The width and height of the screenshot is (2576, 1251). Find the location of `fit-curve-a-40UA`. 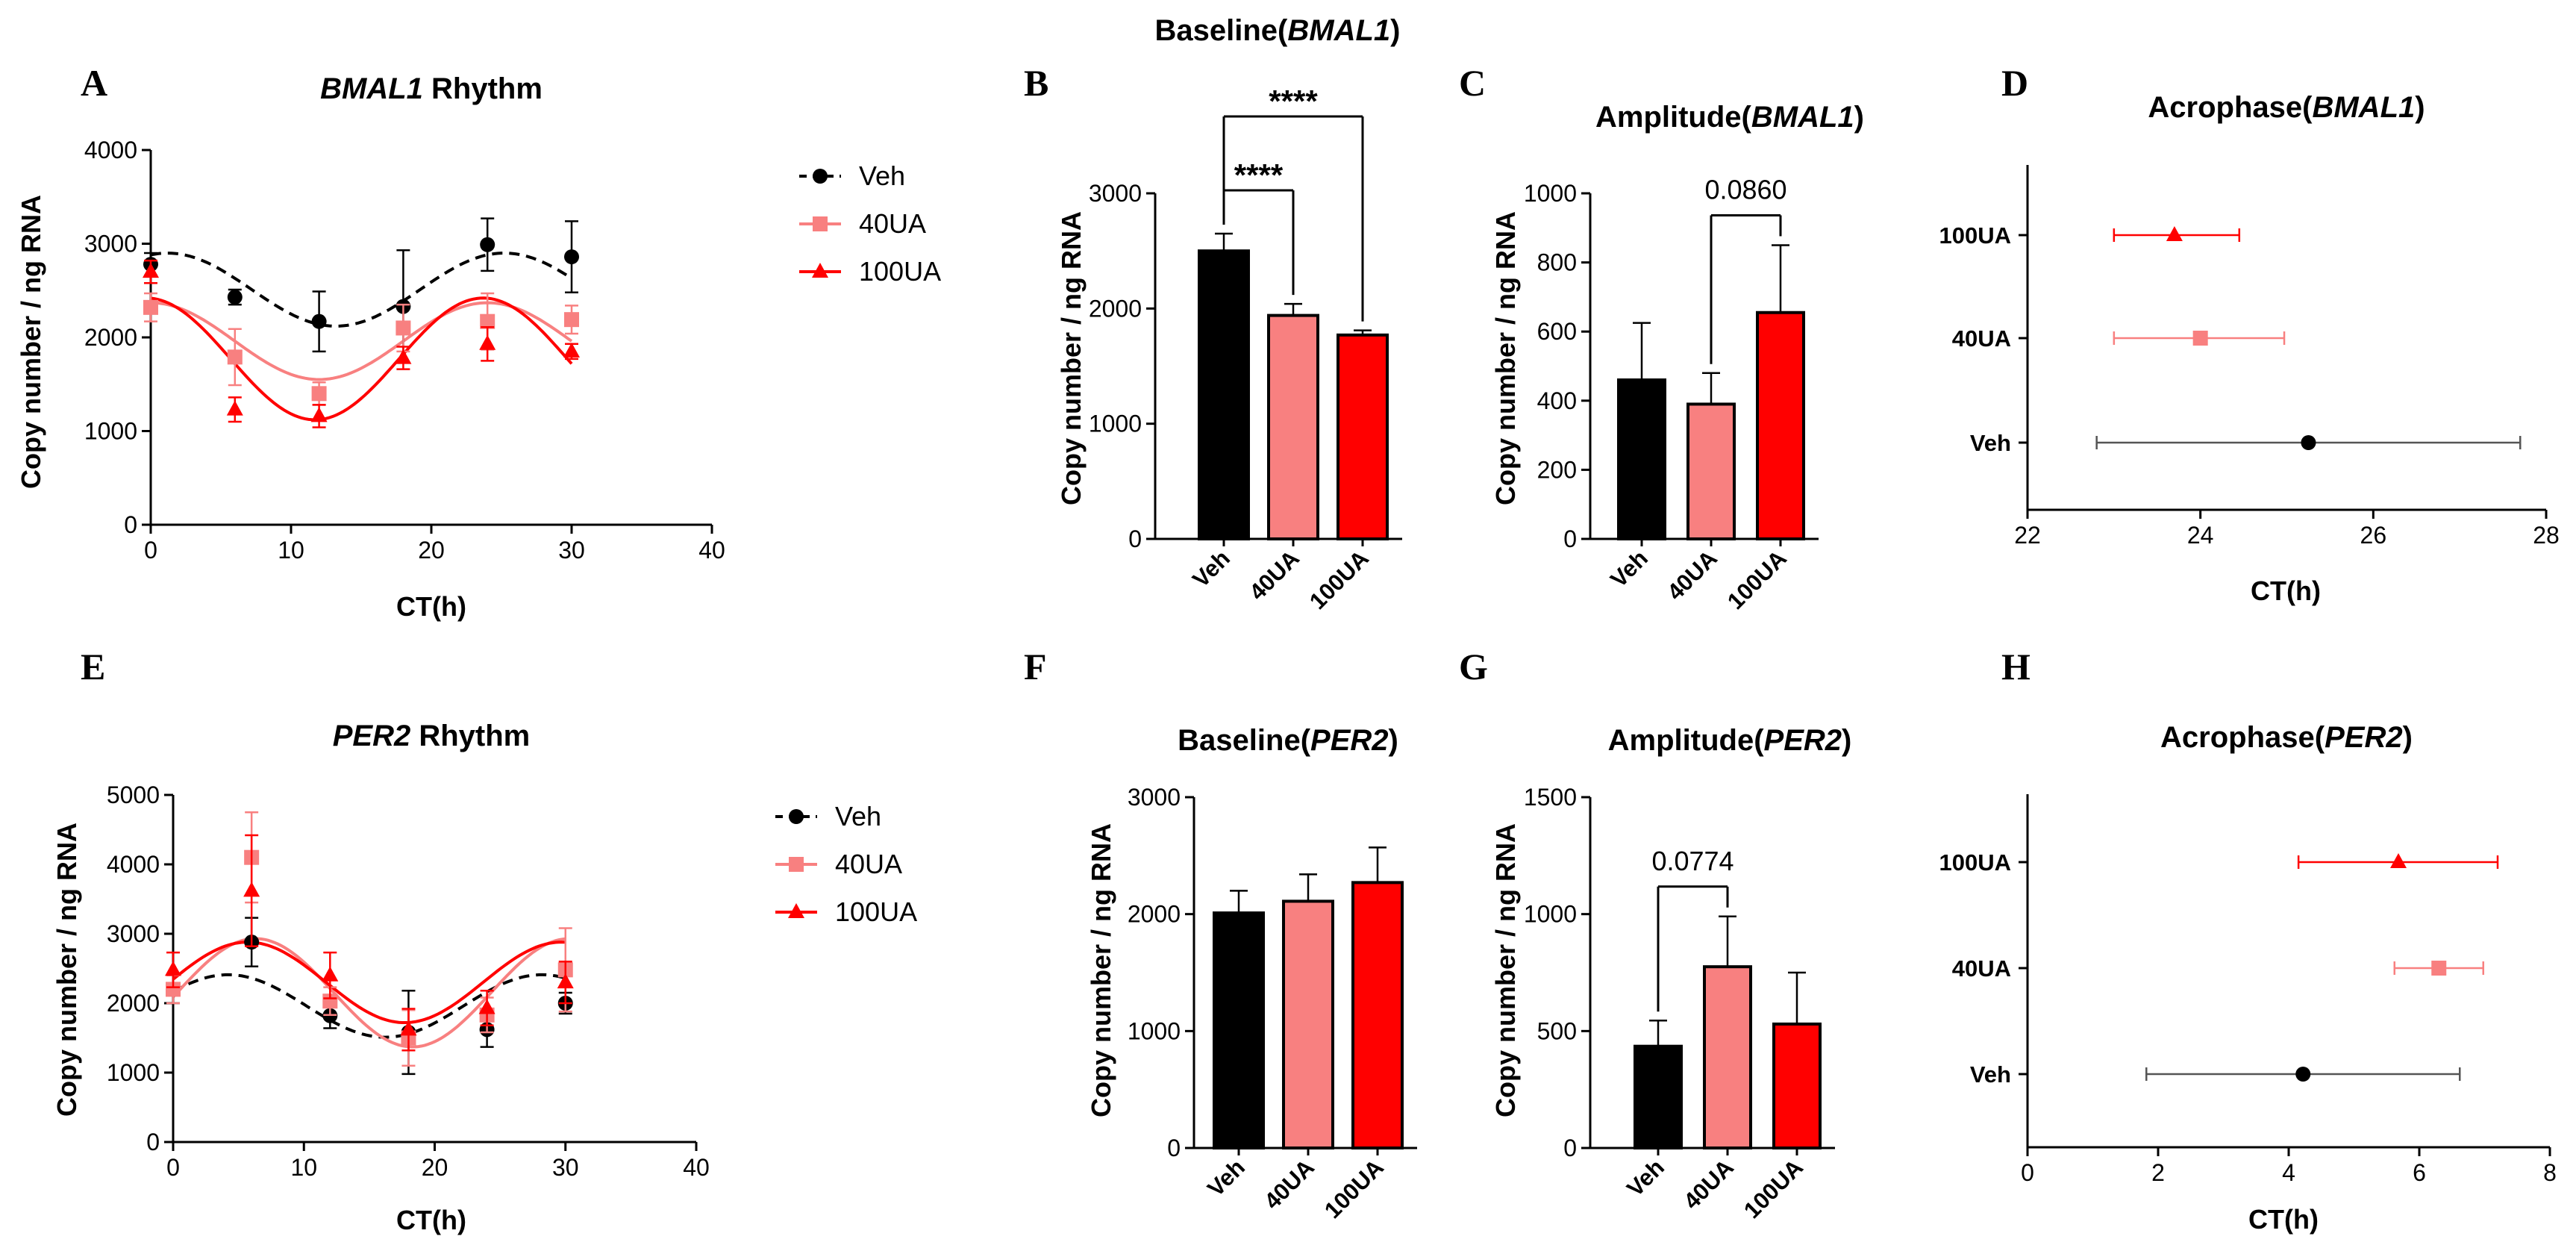

fit-curve-a-40UA is located at coordinates (361, 341).